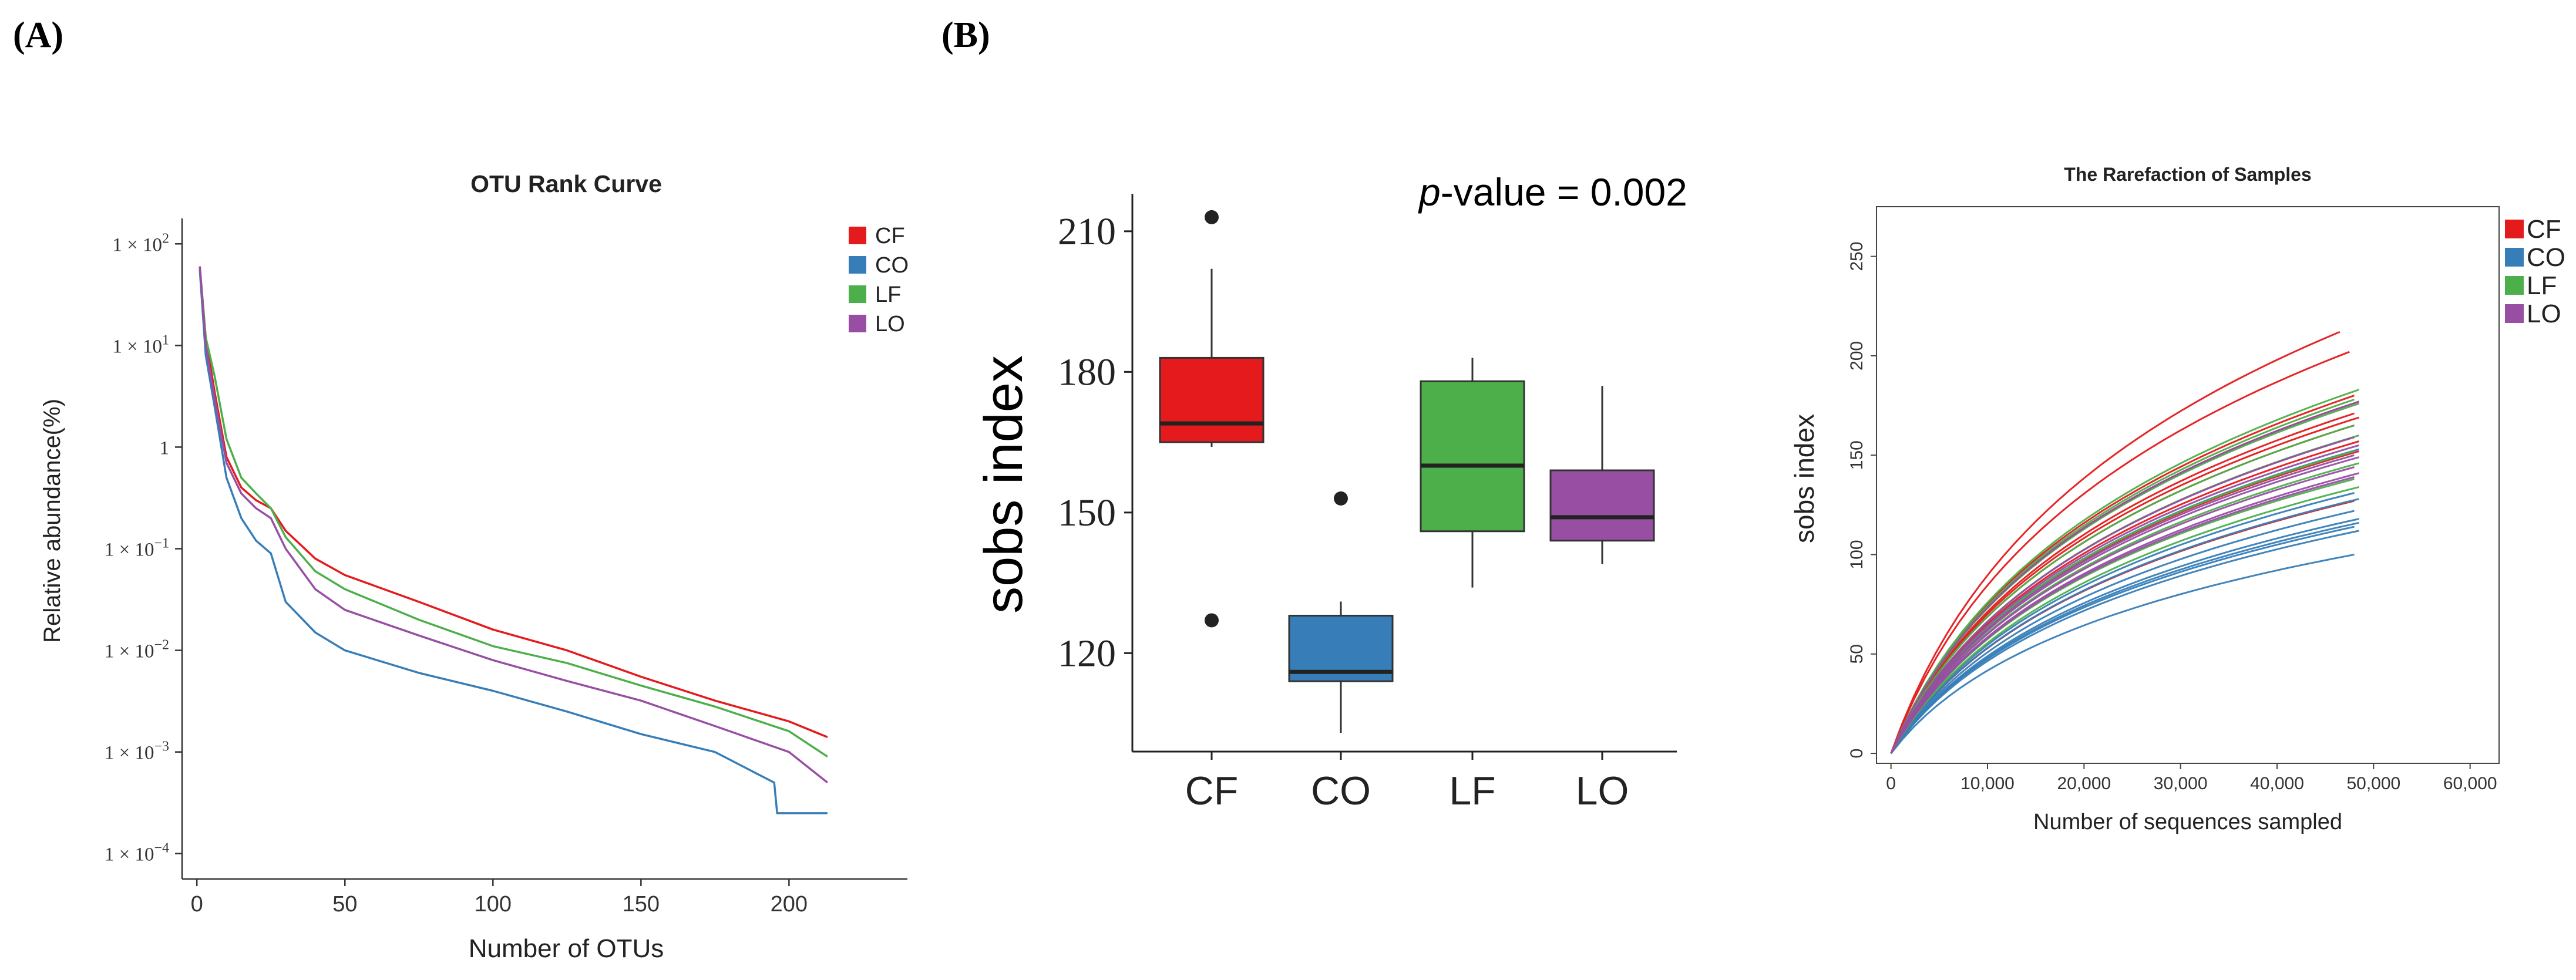  What do you see at coordinates (344, 904) in the screenshot?
I see `otu-rank-x-tick-label: 50` at bounding box center [344, 904].